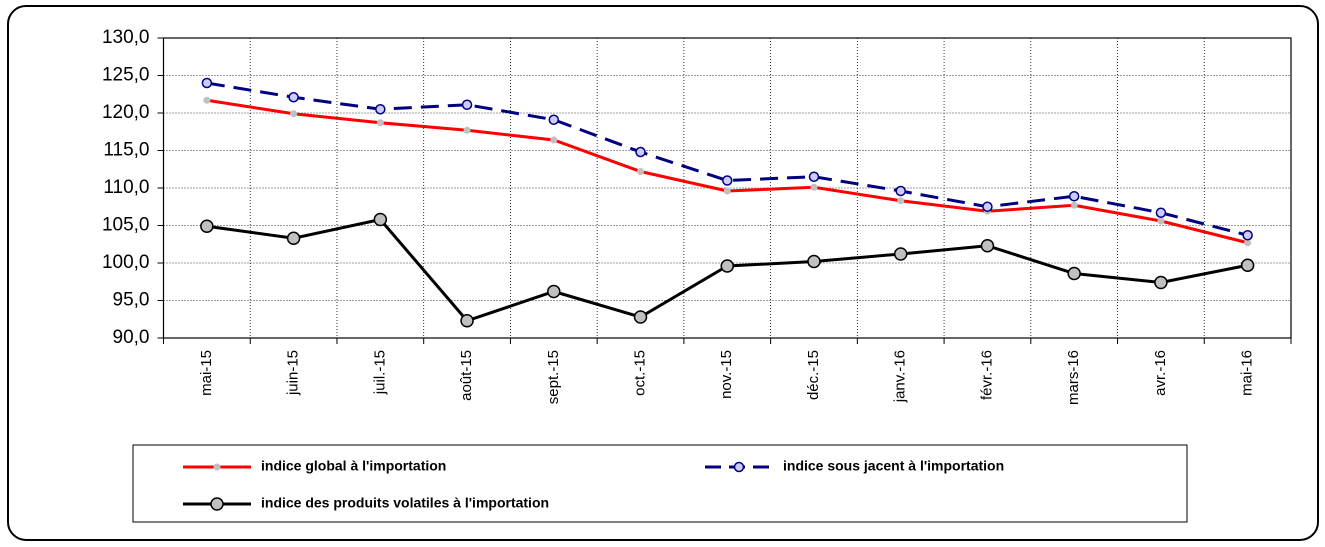  What do you see at coordinates (986, 375) in the screenshot?
I see `x-tick-label: févr.-16` at bounding box center [986, 375].